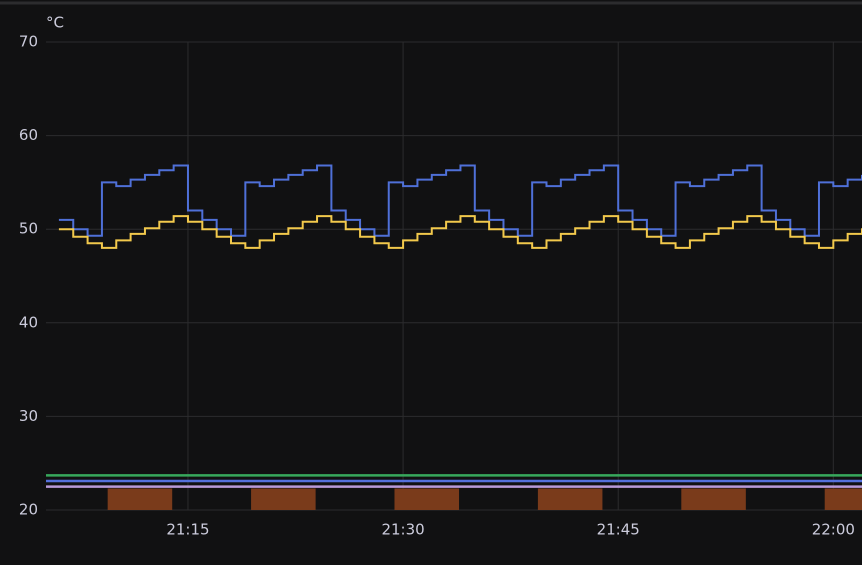 This screenshot has width=862, height=565. Describe the element at coordinates (28, 229) in the screenshot. I see `y-tick-label: 50` at that location.